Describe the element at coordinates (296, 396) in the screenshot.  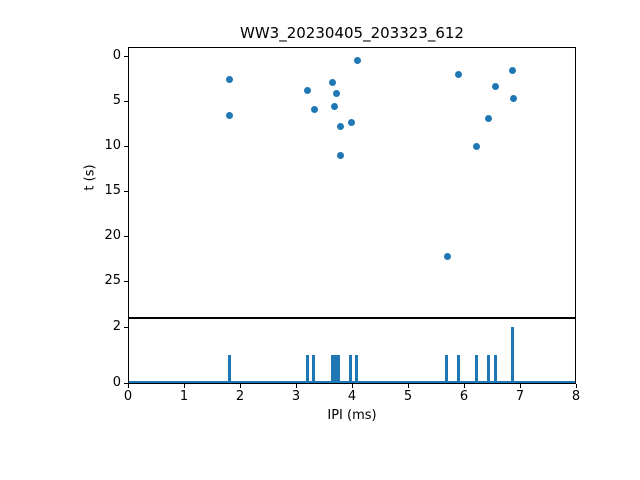
I see `x-tick-label: 3` at that location.